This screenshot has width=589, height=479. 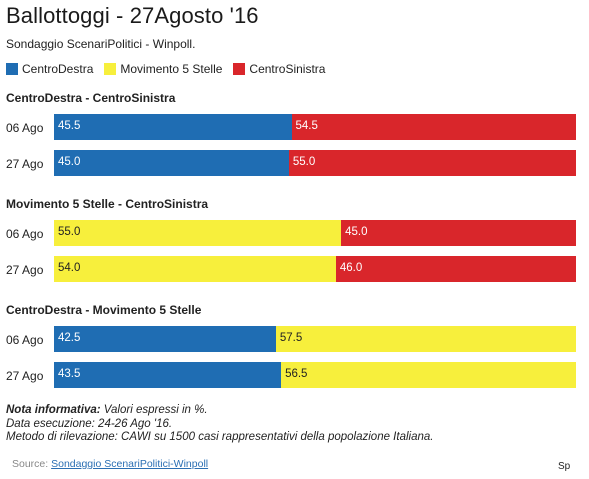 I want to click on group-title: CentroDestra - CentroSinistra, so click(x=91, y=98).